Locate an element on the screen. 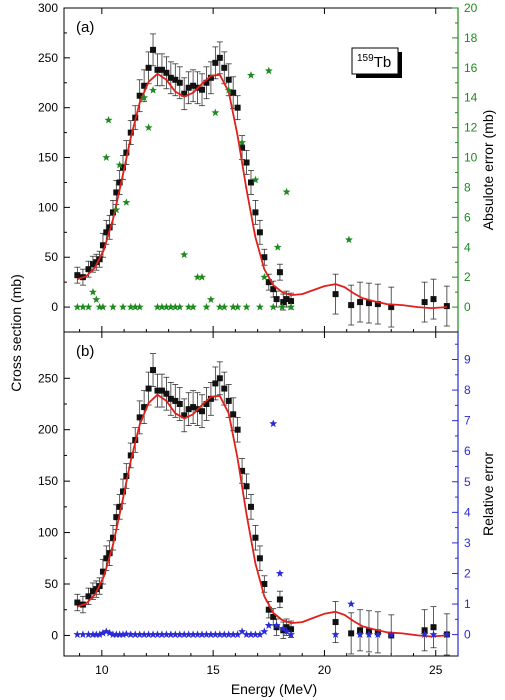 The image size is (505, 700). y2-tick-label: 5 is located at coordinates (467, 482).